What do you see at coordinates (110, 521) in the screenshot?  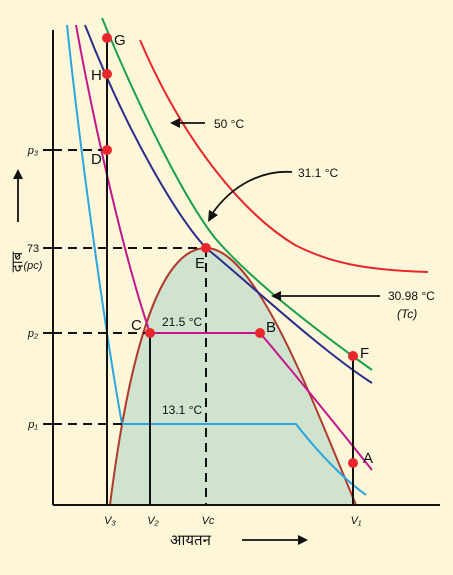 I see `v3-label: V₃` at bounding box center [110, 521].